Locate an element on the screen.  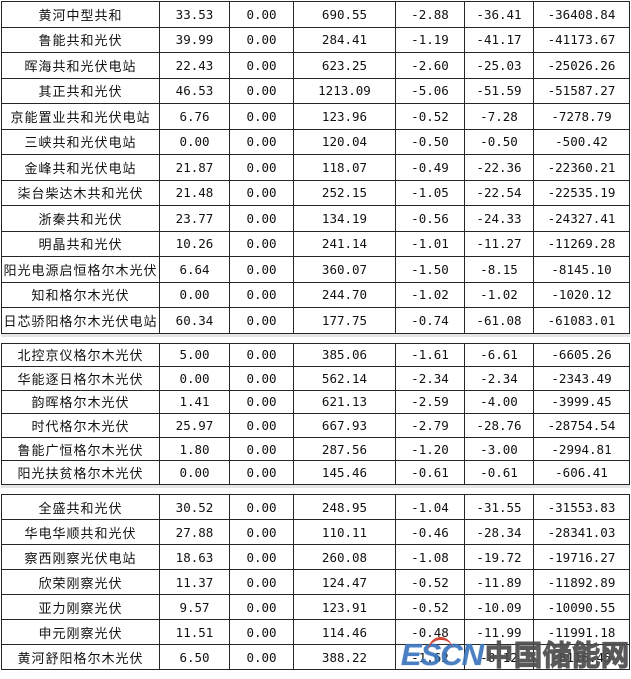
value-cell: -28754.54 is located at coordinates (581, 426).